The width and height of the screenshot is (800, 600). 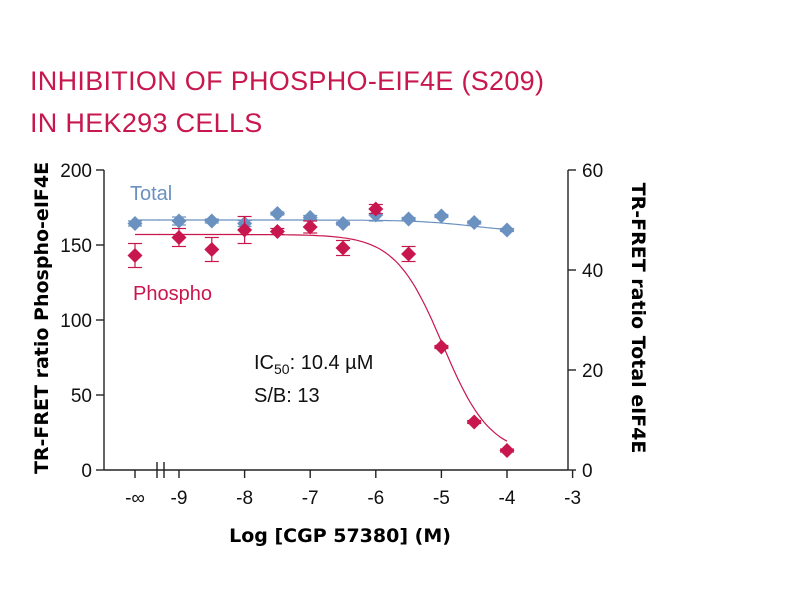 What do you see at coordinates (282, 369) in the screenshot?
I see `ic50-subscript: 50` at bounding box center [282, 369].